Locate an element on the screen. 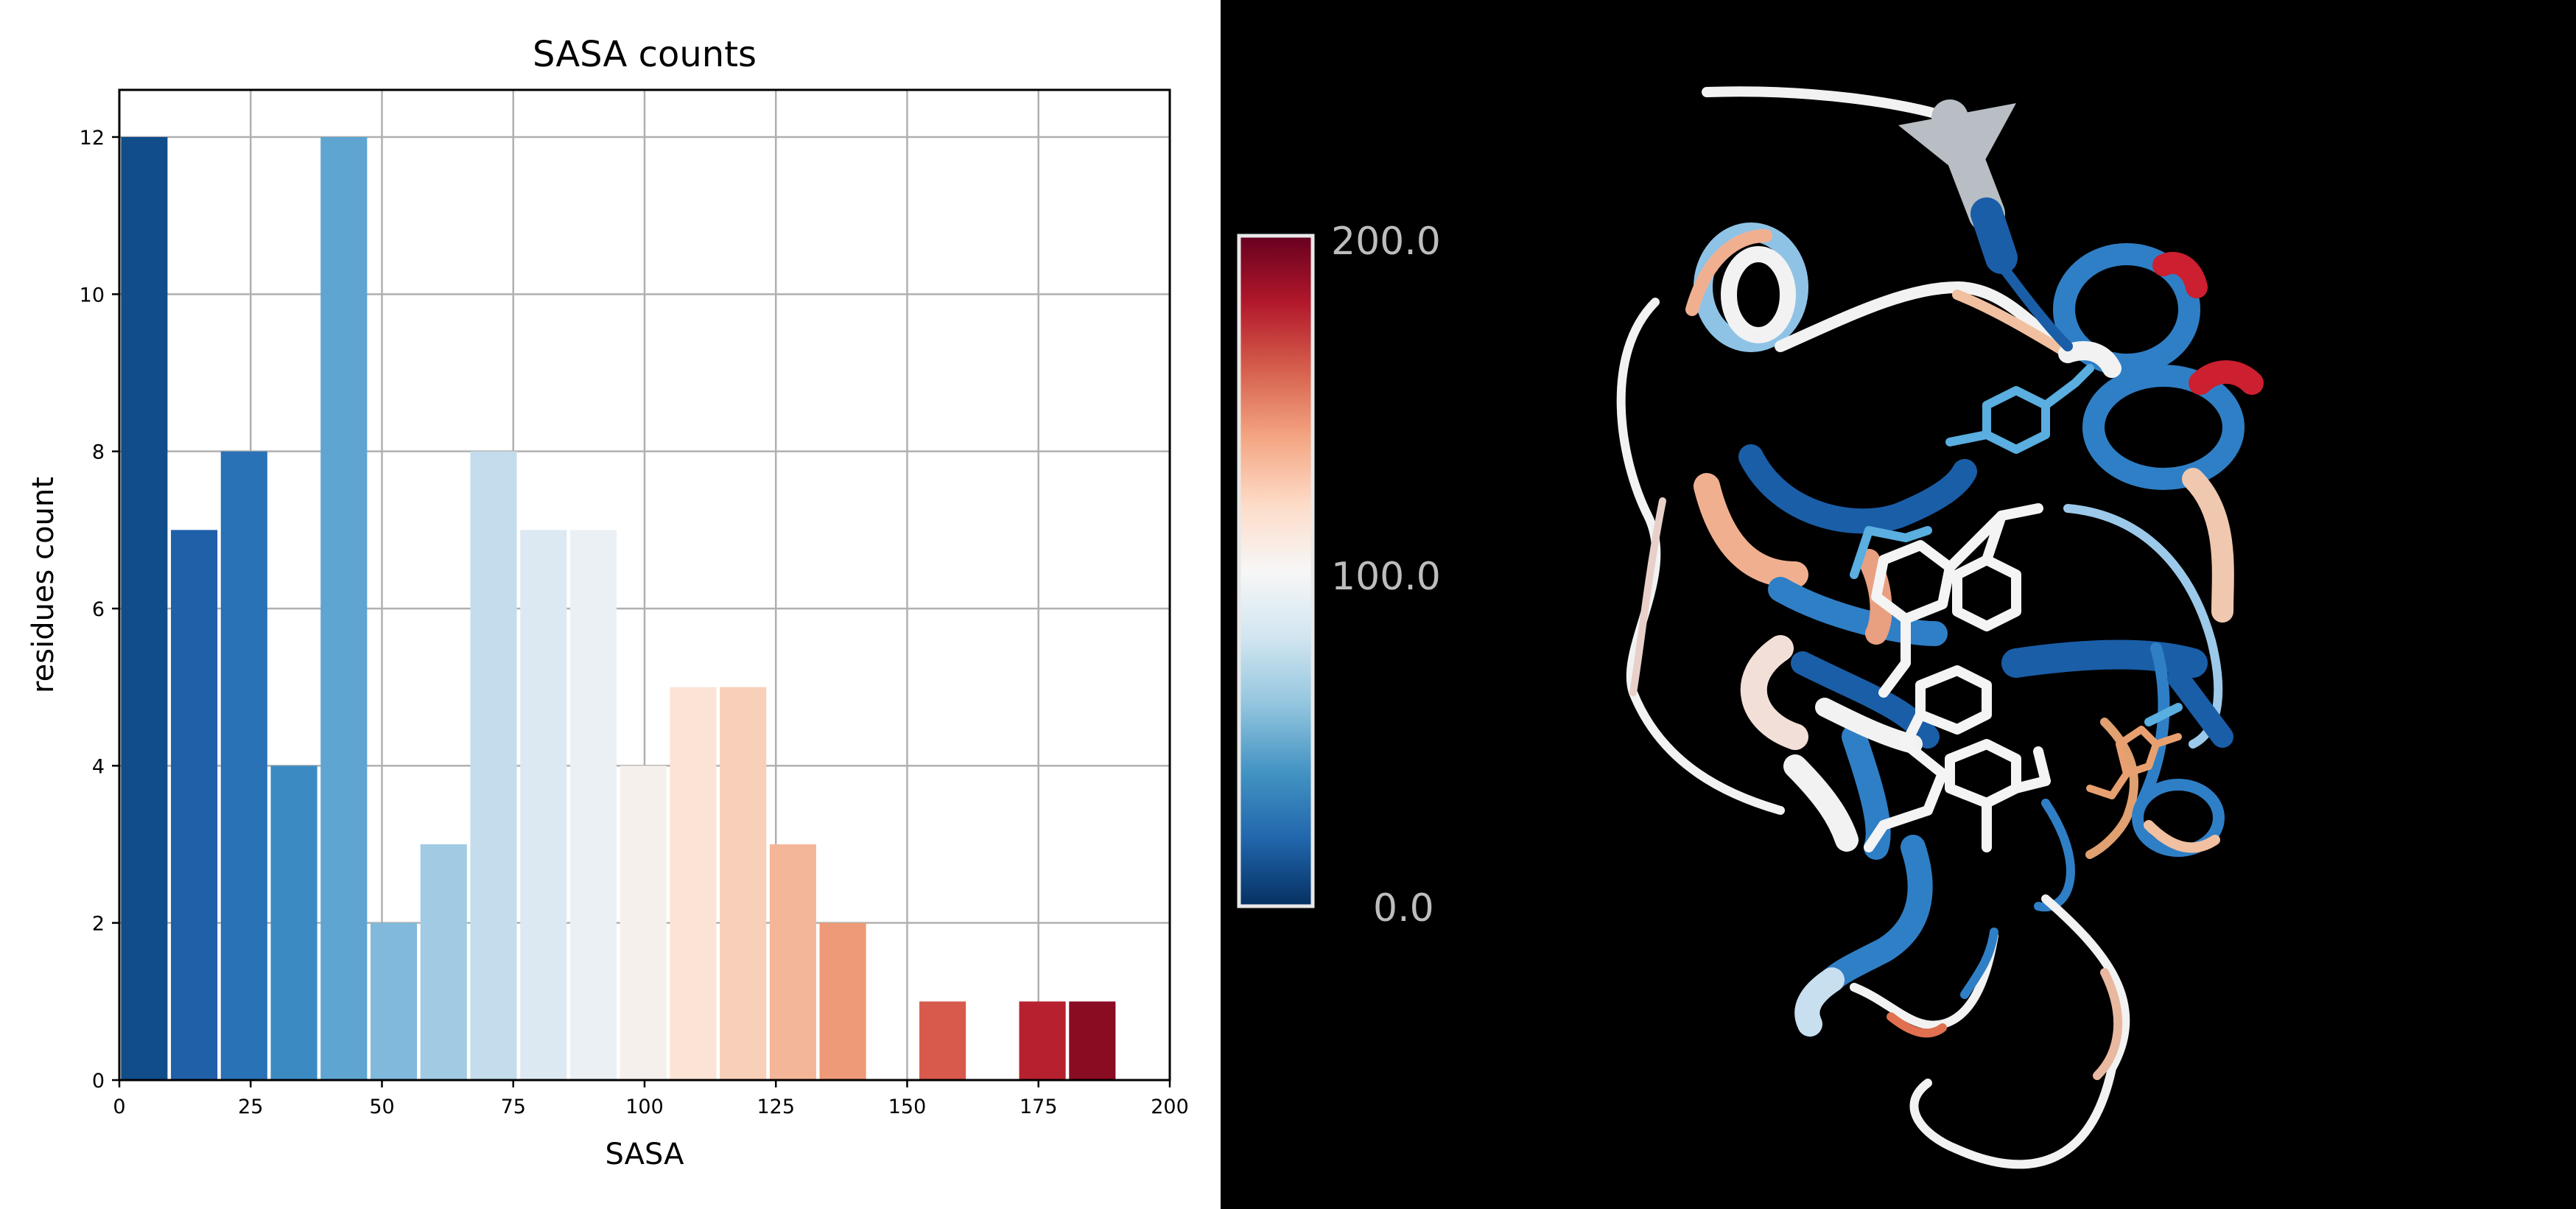  x-tick-label: 175 is located at coordinates (1038, 1107).